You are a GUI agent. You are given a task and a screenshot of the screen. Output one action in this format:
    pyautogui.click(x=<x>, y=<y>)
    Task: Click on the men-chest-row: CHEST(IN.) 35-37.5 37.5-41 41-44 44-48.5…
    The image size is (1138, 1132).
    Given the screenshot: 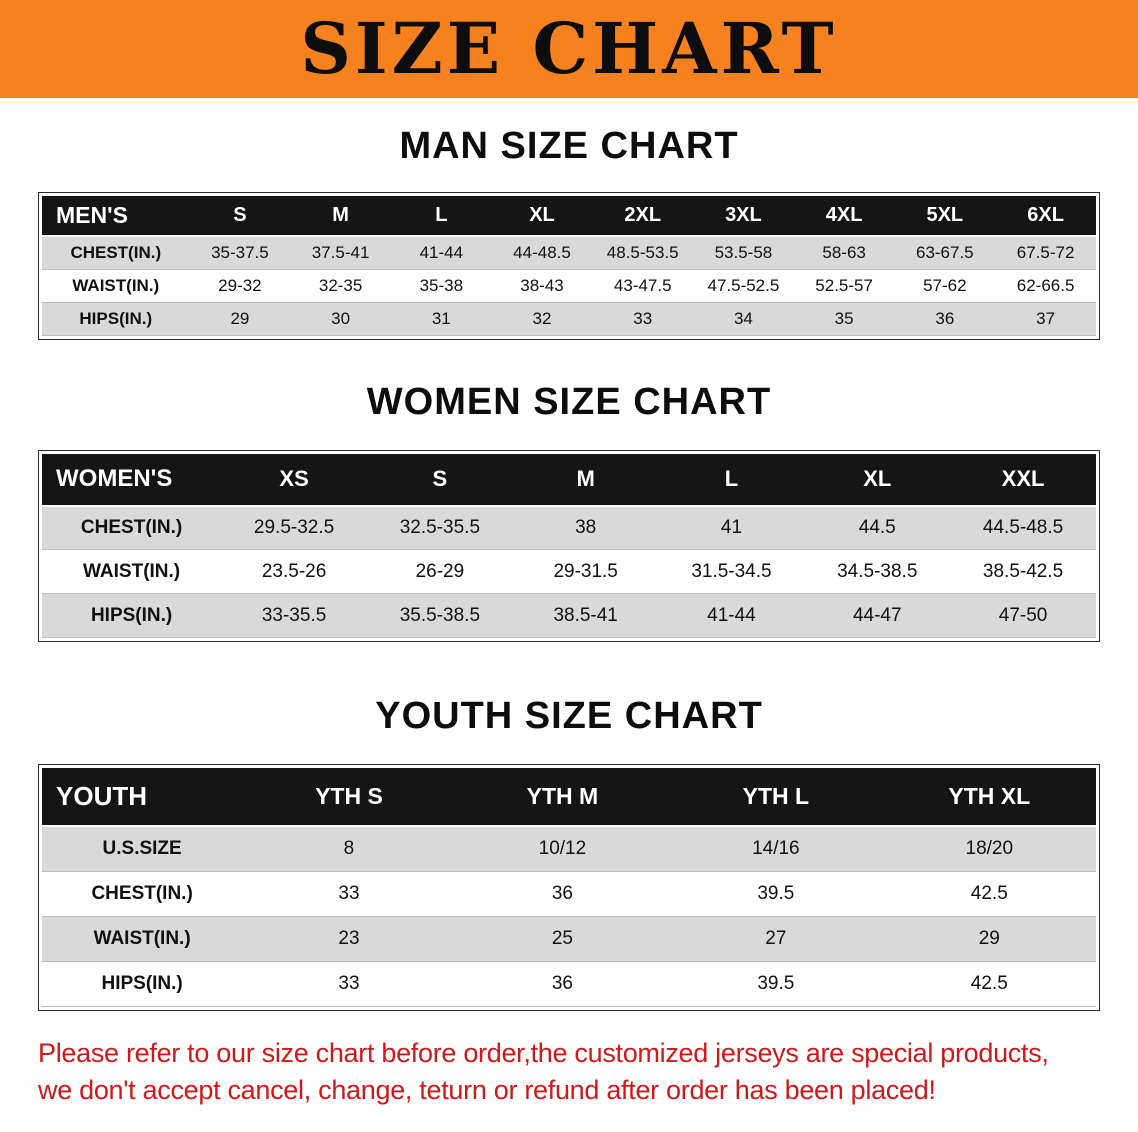 What is the action you would take?
    pyautogui.click(x=569, y=253)
    